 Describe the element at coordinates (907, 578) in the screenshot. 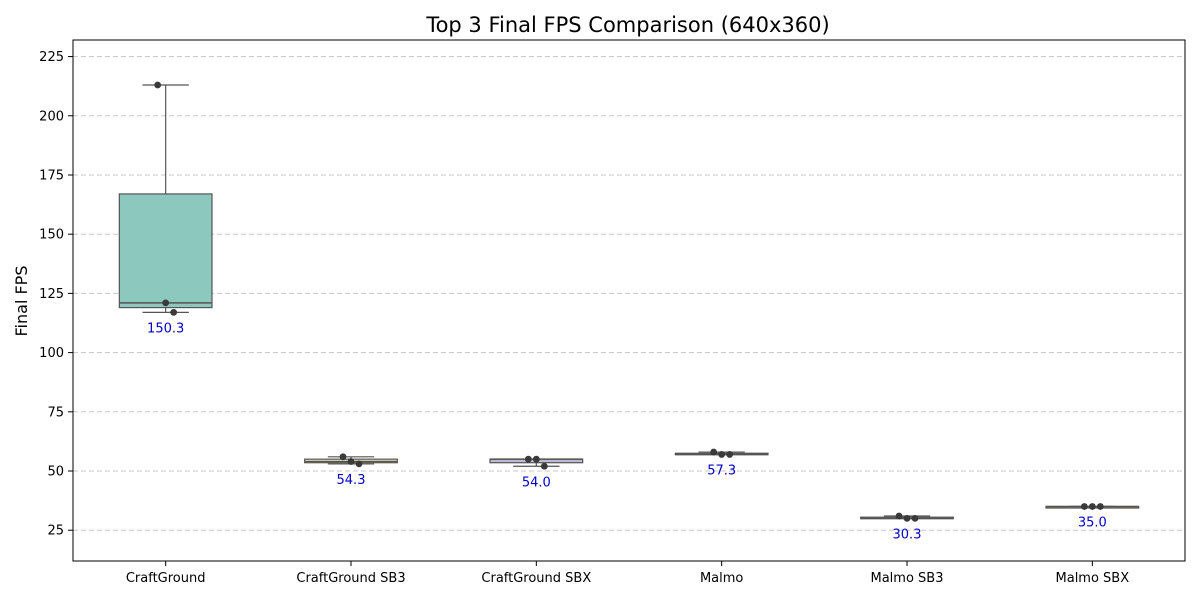

I see `x-tick-label: Malmo SB3` at that location.